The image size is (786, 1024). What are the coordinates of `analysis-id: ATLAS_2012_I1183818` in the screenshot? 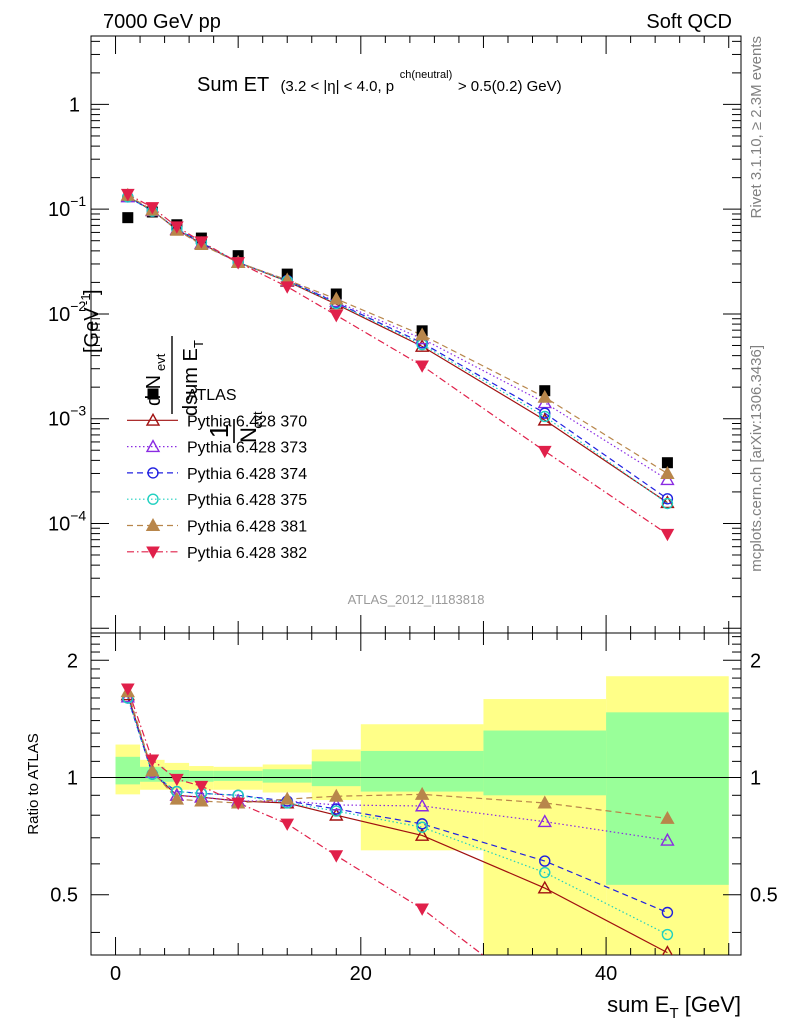 It's located at (416, 599).